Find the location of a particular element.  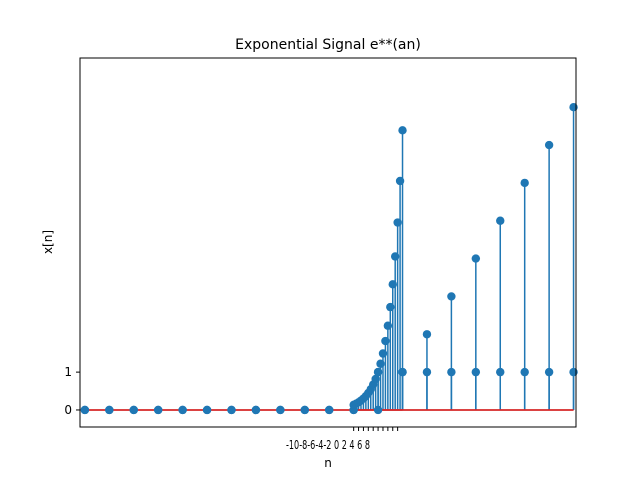

x-ticks is located at coordinates (376, 429).